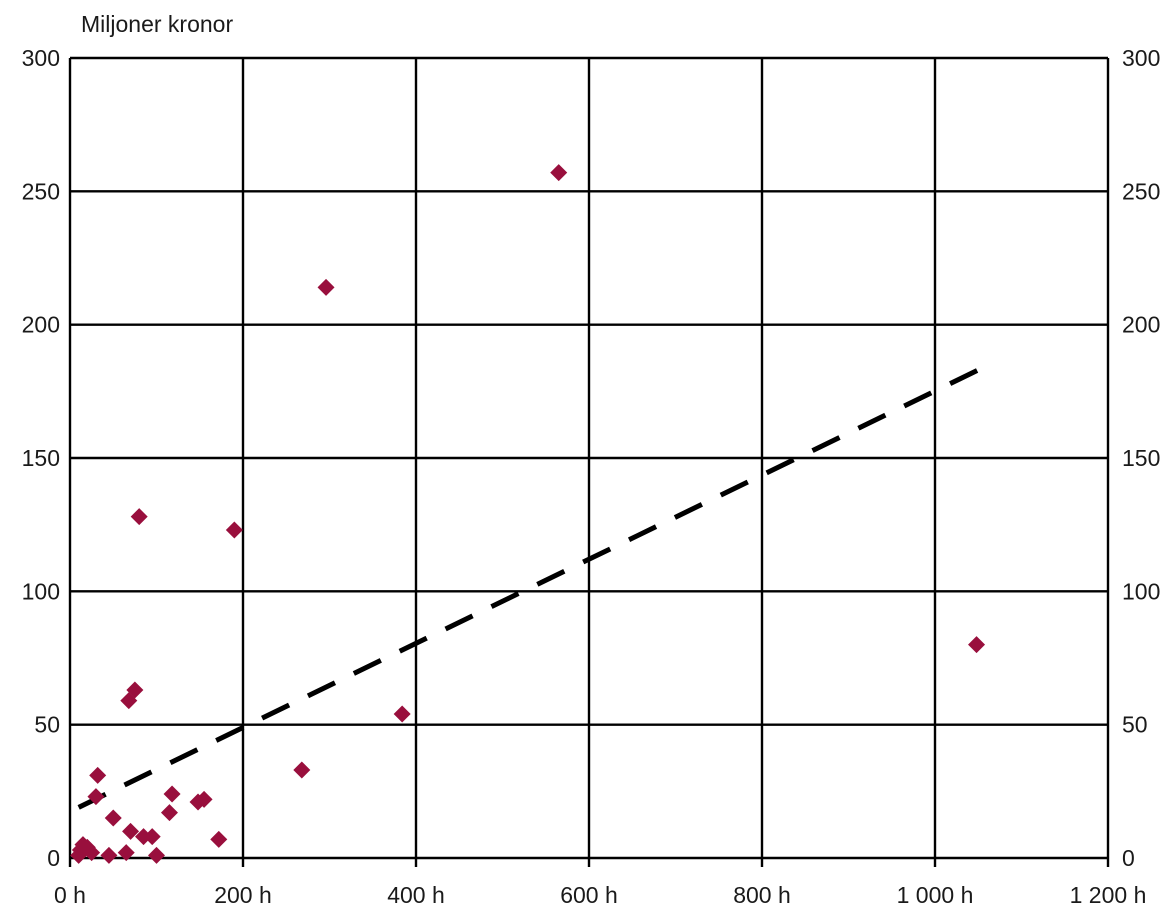 The height and width of the screenshot is (917, 1169). What do you see at coordinates (935, 895) in the screenshot?
I see `x-tick-label: 1 000 h` at bounding box center [935, 895].